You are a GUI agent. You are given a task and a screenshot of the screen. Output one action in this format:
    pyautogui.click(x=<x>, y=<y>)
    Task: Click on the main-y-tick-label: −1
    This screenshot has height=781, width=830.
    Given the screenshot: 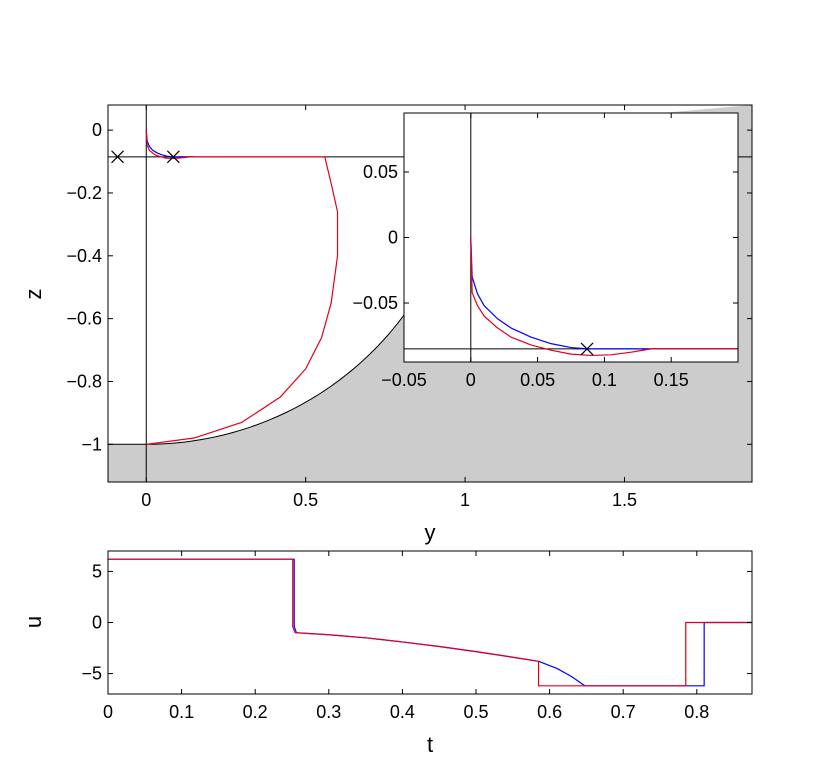 What is the action you would take?
    pyautogui.click(x=91, y=444)
    